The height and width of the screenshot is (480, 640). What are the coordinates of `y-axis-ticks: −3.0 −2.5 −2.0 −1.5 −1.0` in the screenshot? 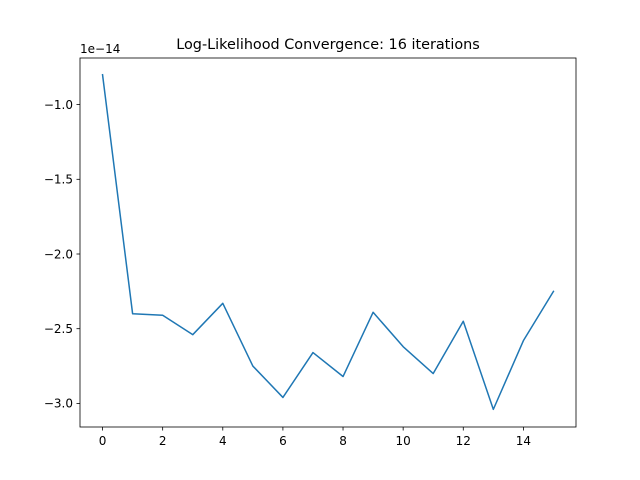 It's located at (62, 254).